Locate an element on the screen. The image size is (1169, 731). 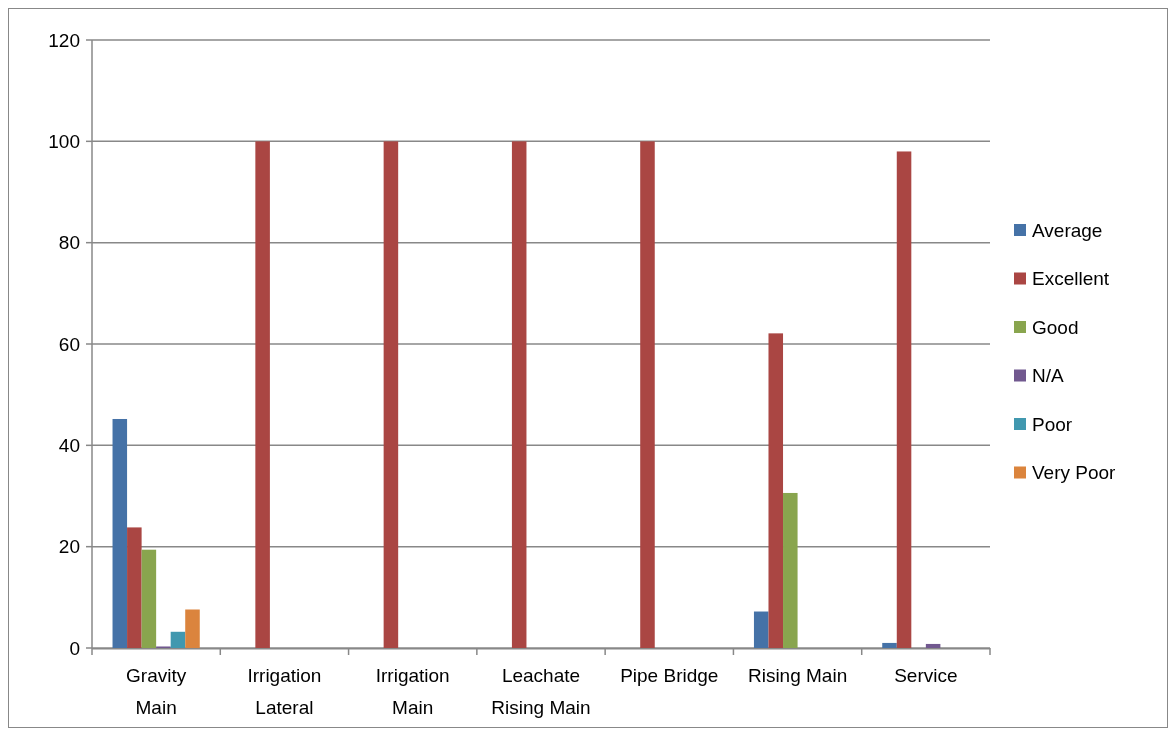
x-tick-label: Gravity Main is located at coordinates (156, 691).